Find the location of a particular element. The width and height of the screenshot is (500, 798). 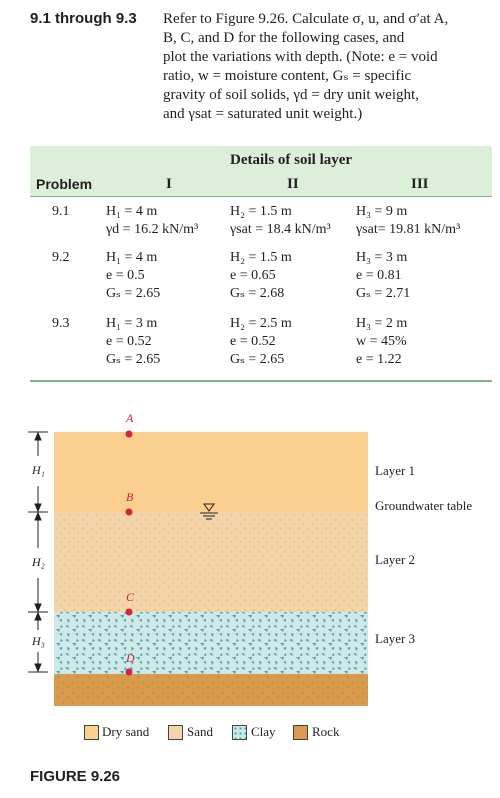

legend-clay: Clay is located at coordinates (263, 731).